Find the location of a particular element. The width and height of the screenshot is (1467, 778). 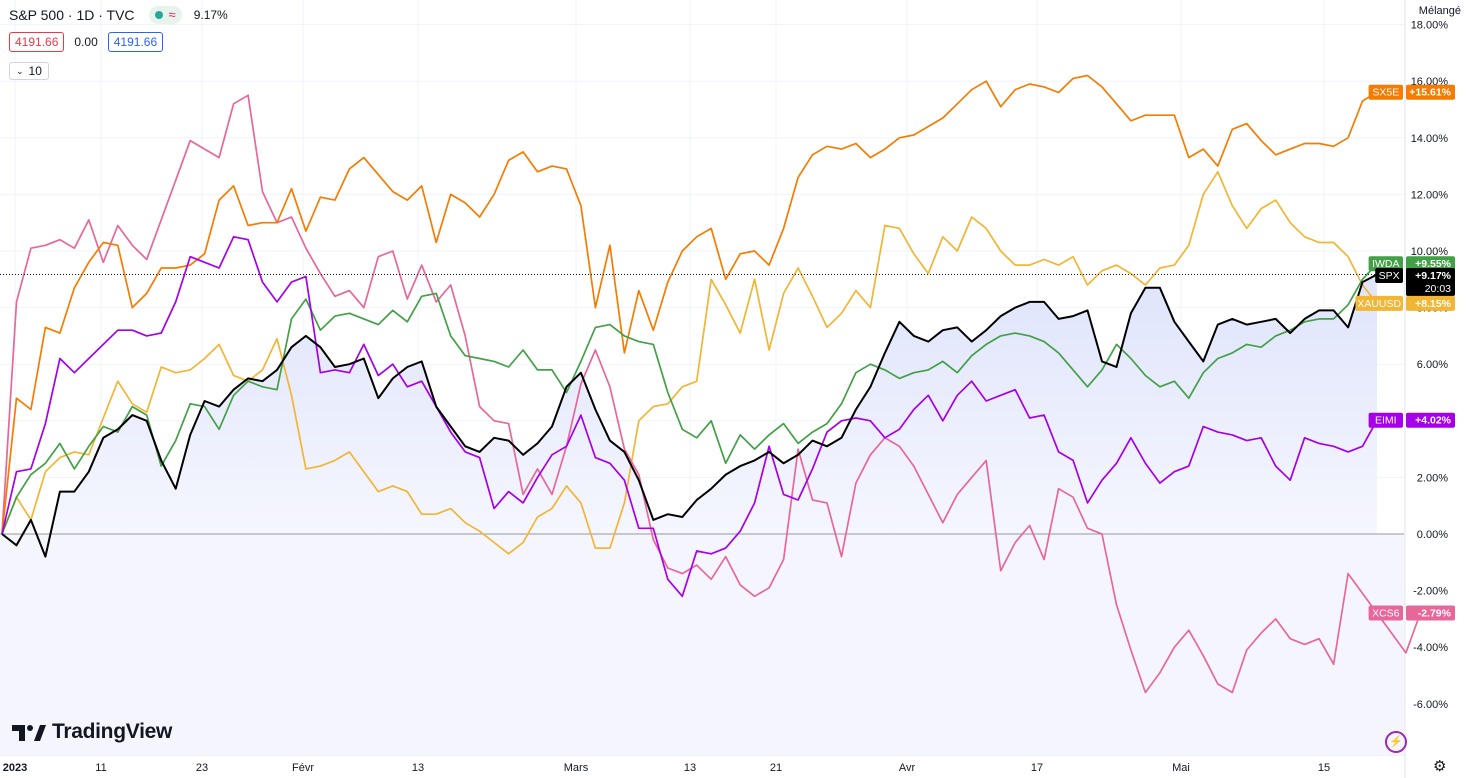

series-name-label: IWDA is located at coordinates (1385, 264).